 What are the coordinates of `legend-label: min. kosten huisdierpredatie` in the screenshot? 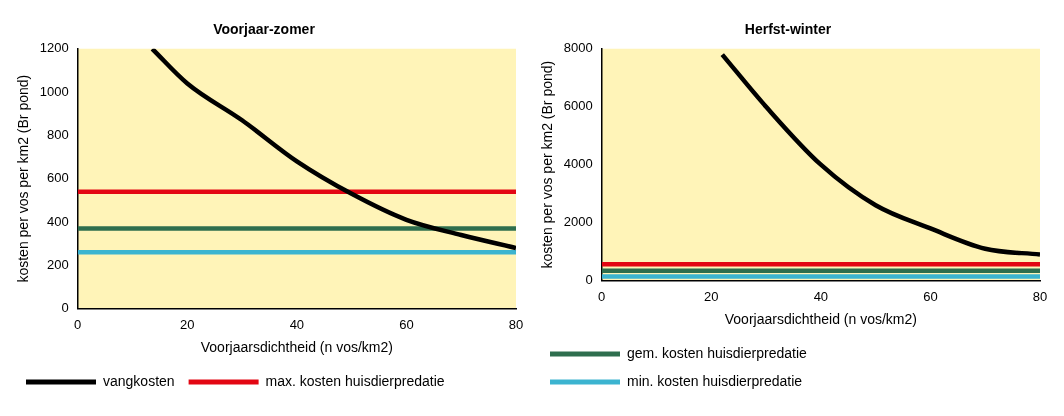 It's located at (715, 380).